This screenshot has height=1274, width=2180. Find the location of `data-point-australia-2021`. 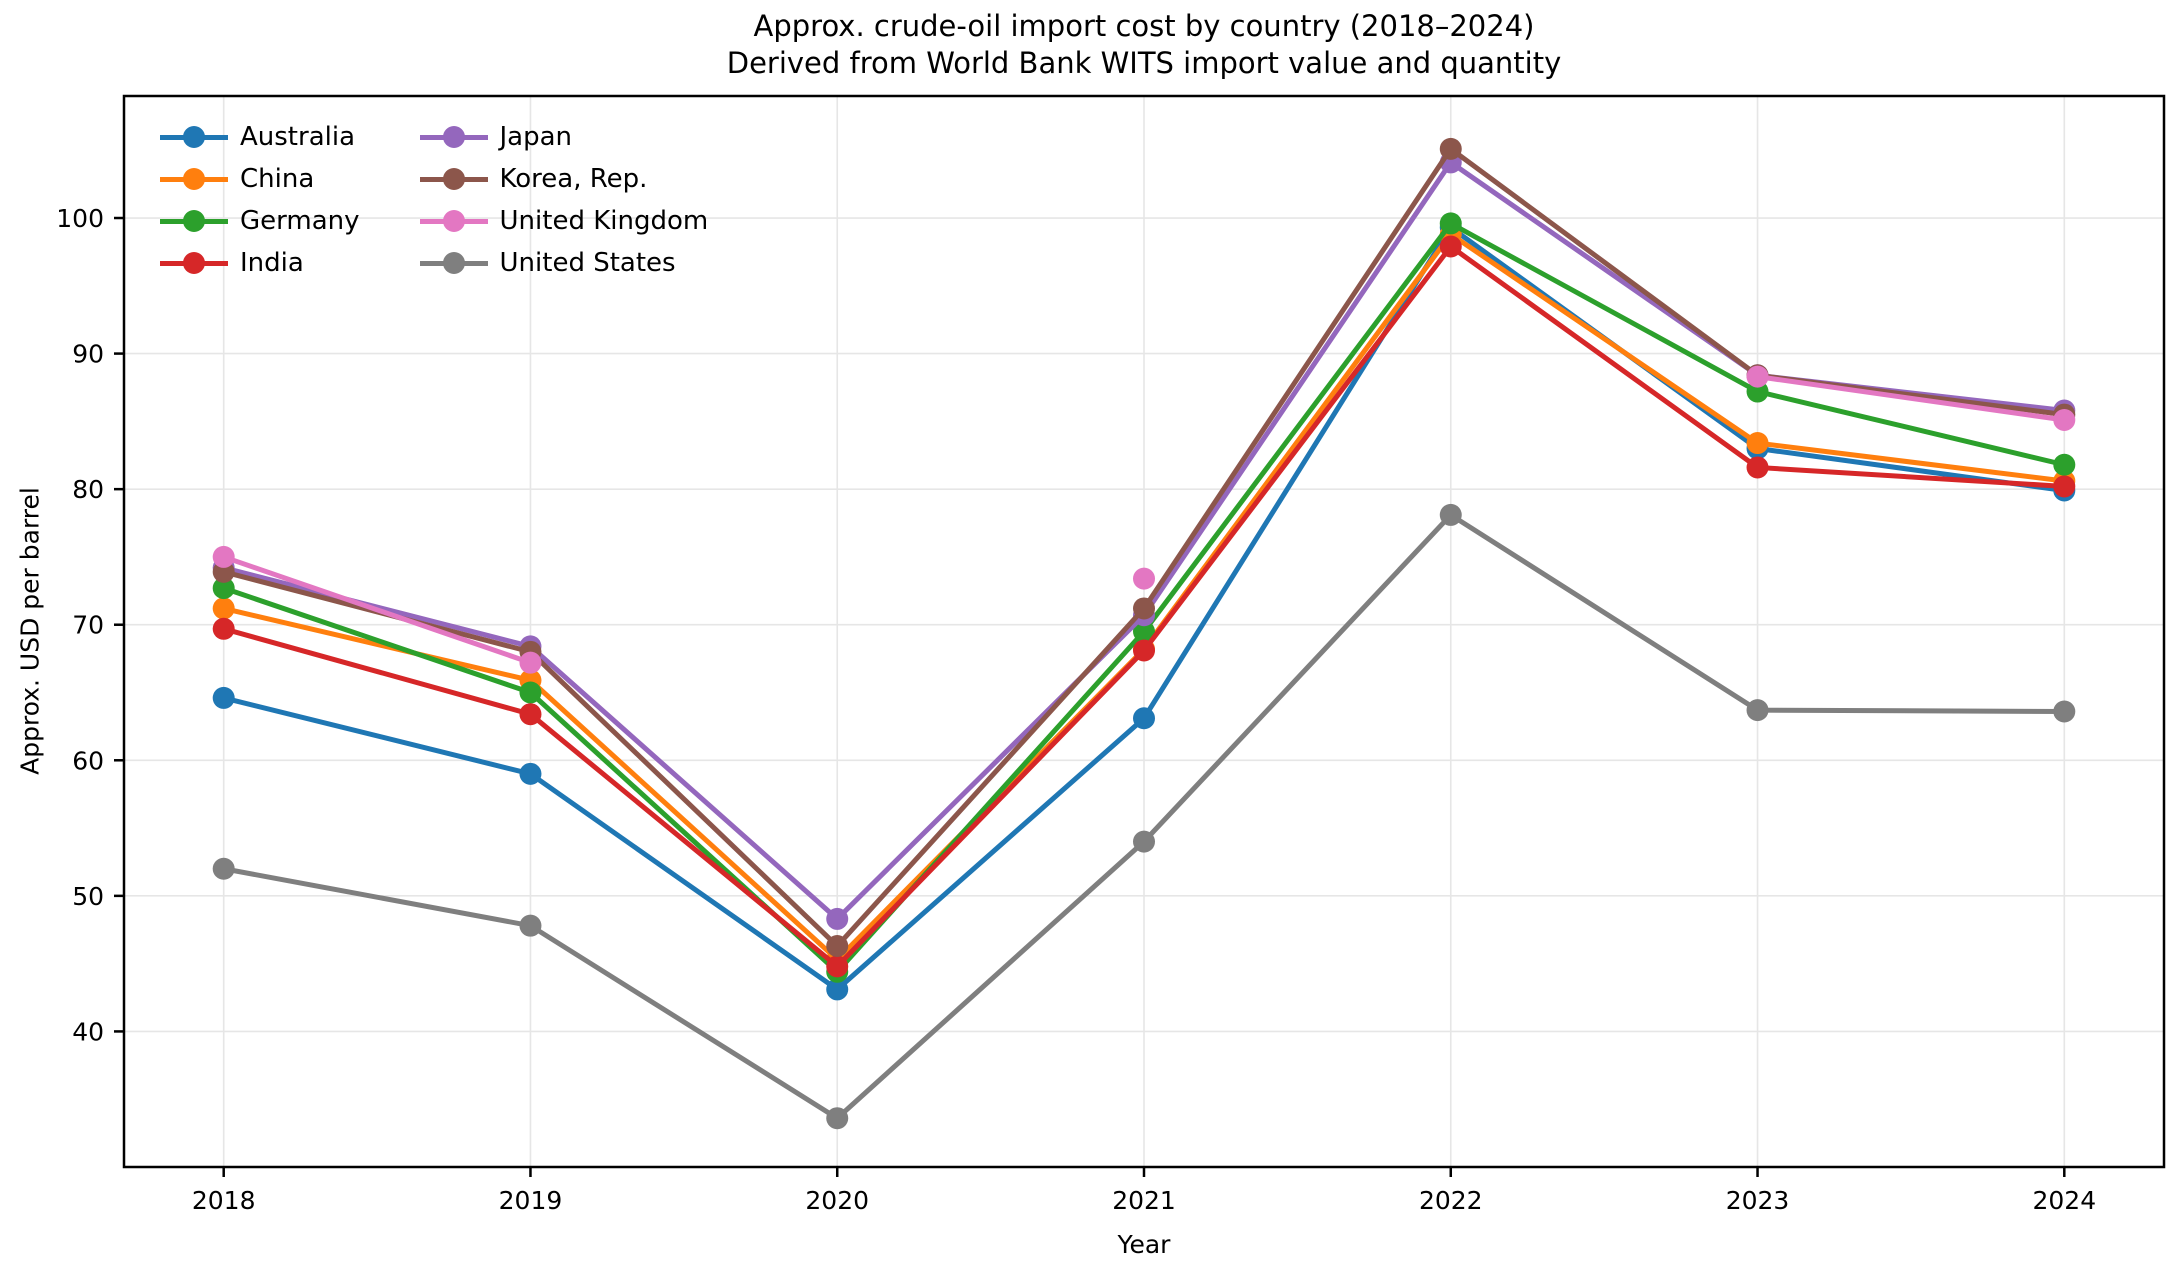

data-point-australia-2021 is located at coordinates (1144, 718).